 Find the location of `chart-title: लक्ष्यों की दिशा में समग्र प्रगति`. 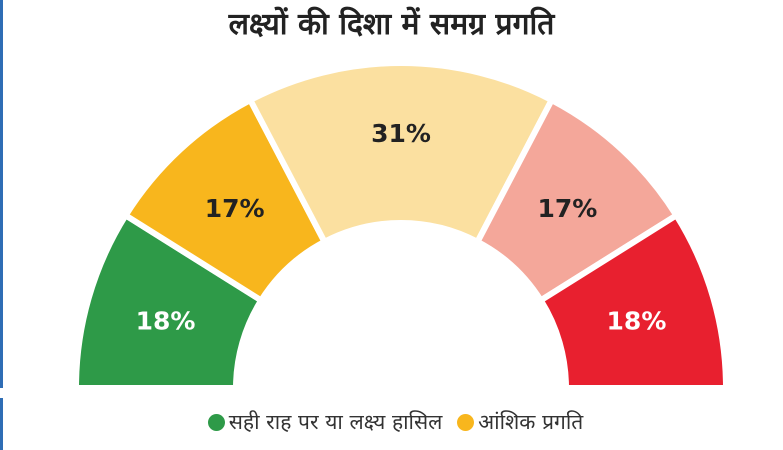

chart-title: लक्ष्यों की दिशा में समग्र प्रगति is located at coordinates (391, 24).